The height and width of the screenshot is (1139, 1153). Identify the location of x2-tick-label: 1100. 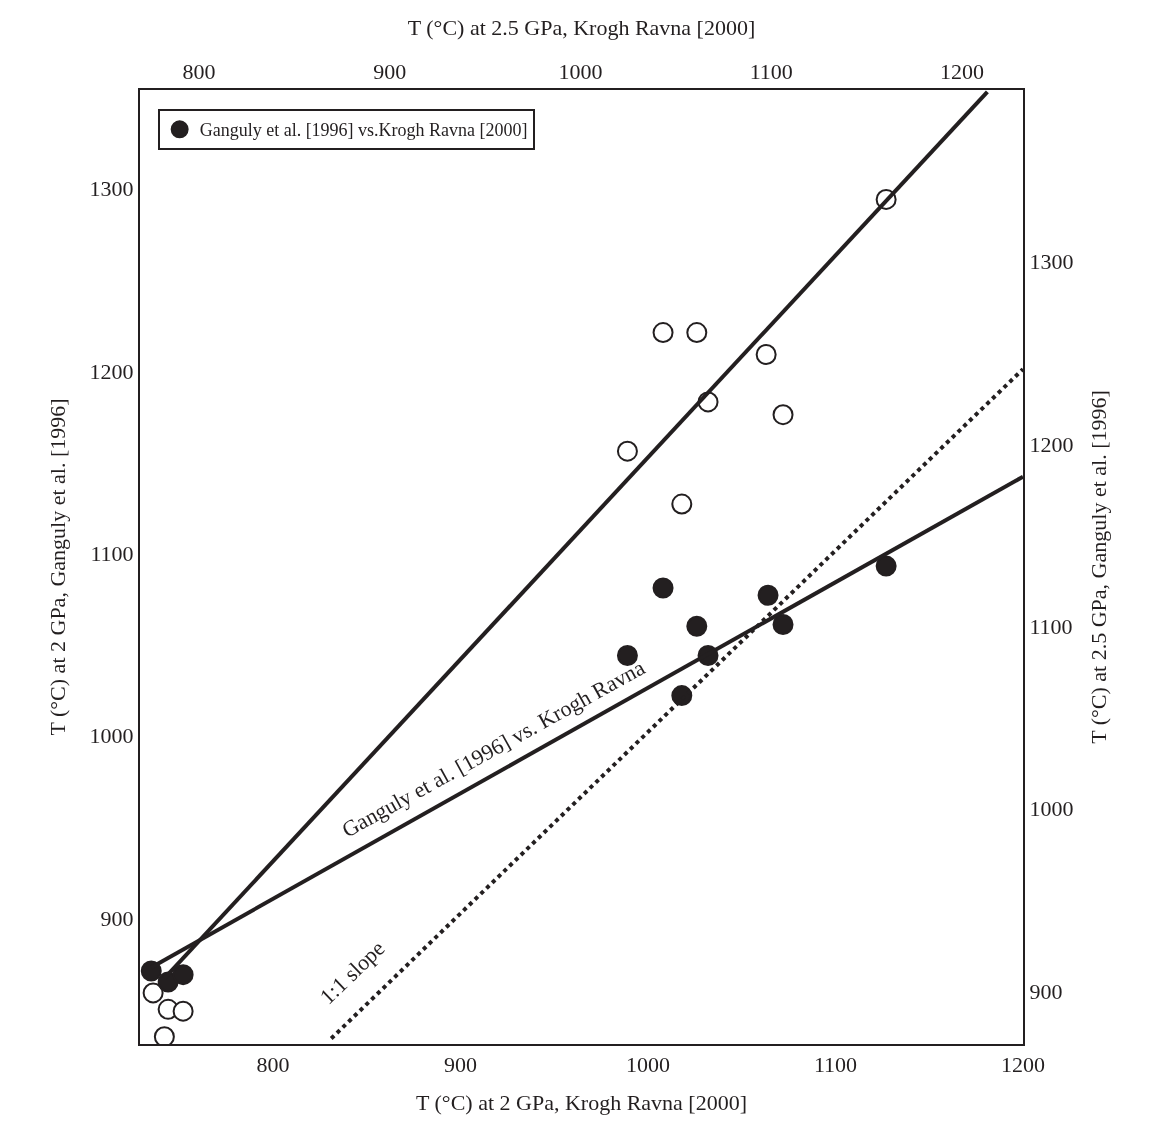
(771, 72).